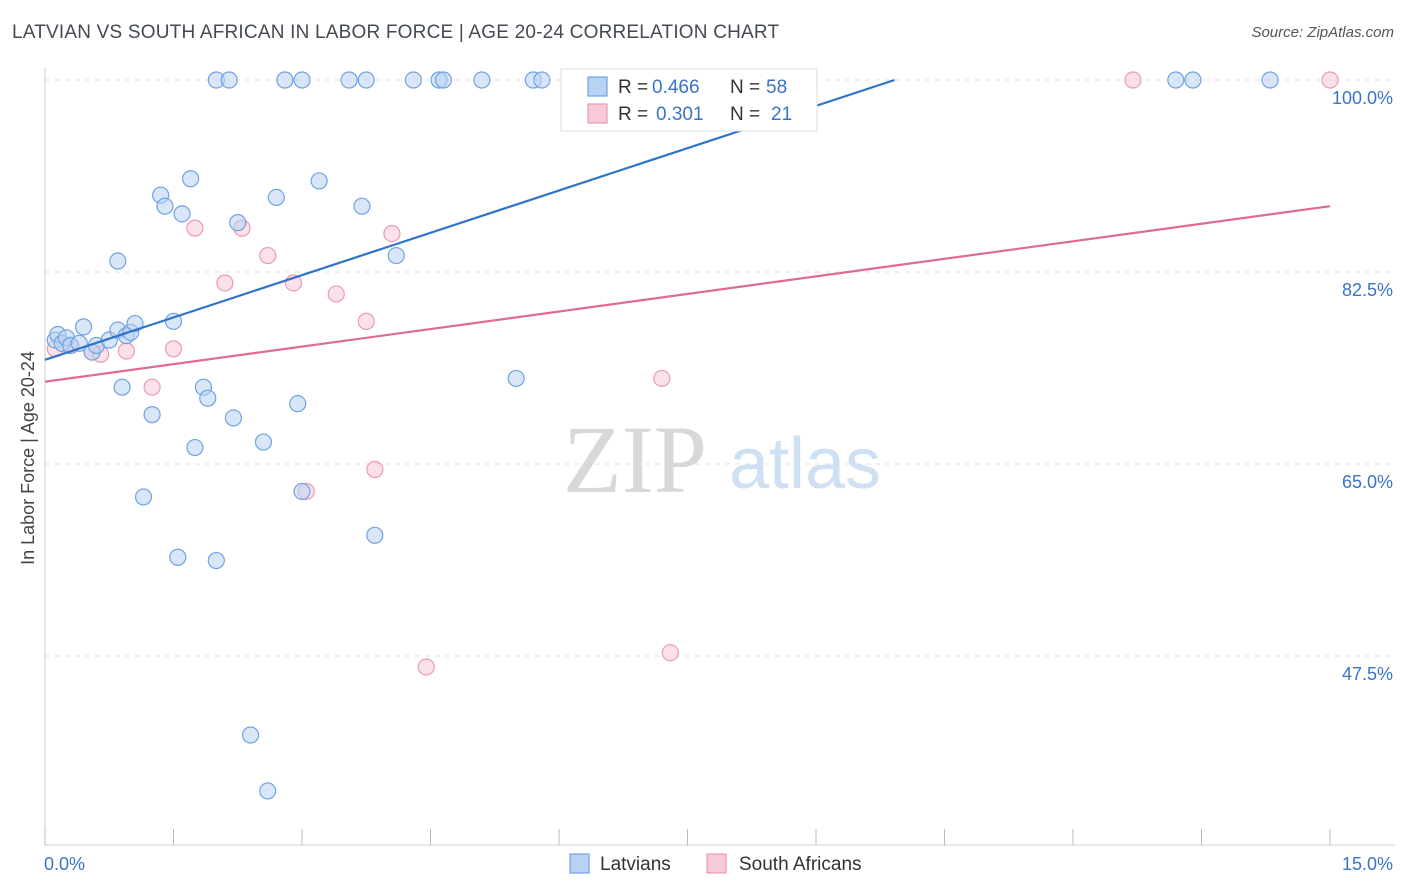 This screenshot has height=892, width=1406. I want to click on legend-r-value-latvians: 0.466, so click(676, 87).